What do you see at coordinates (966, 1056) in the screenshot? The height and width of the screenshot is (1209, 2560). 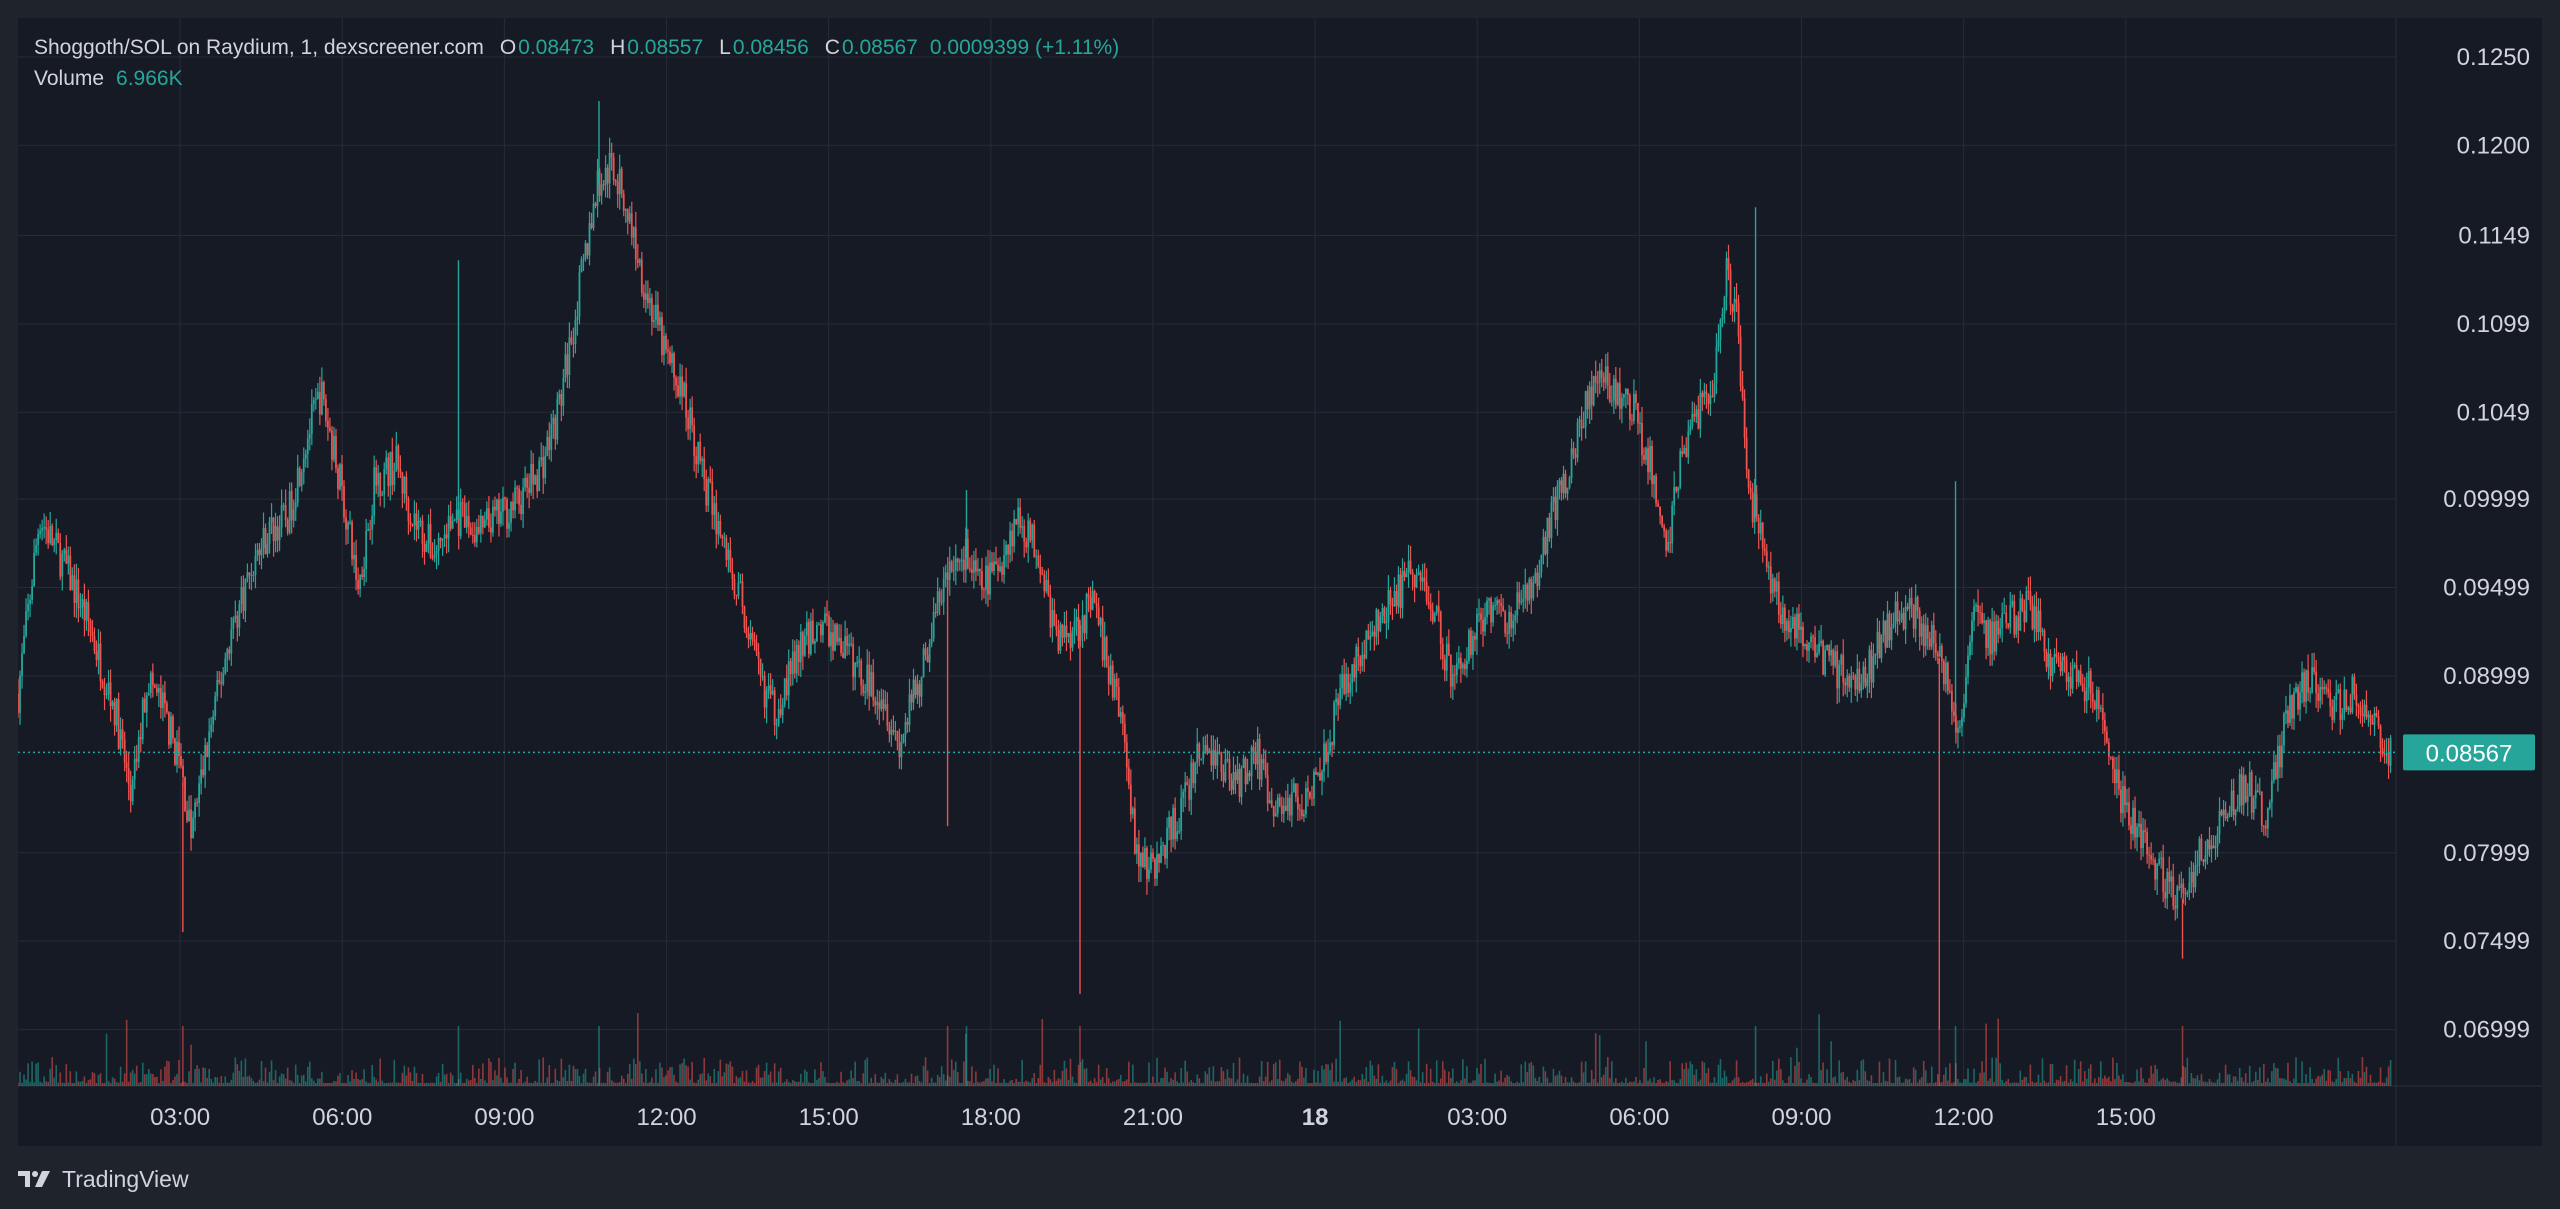 I see `volume-spike` at bounding box center [966, 1056].